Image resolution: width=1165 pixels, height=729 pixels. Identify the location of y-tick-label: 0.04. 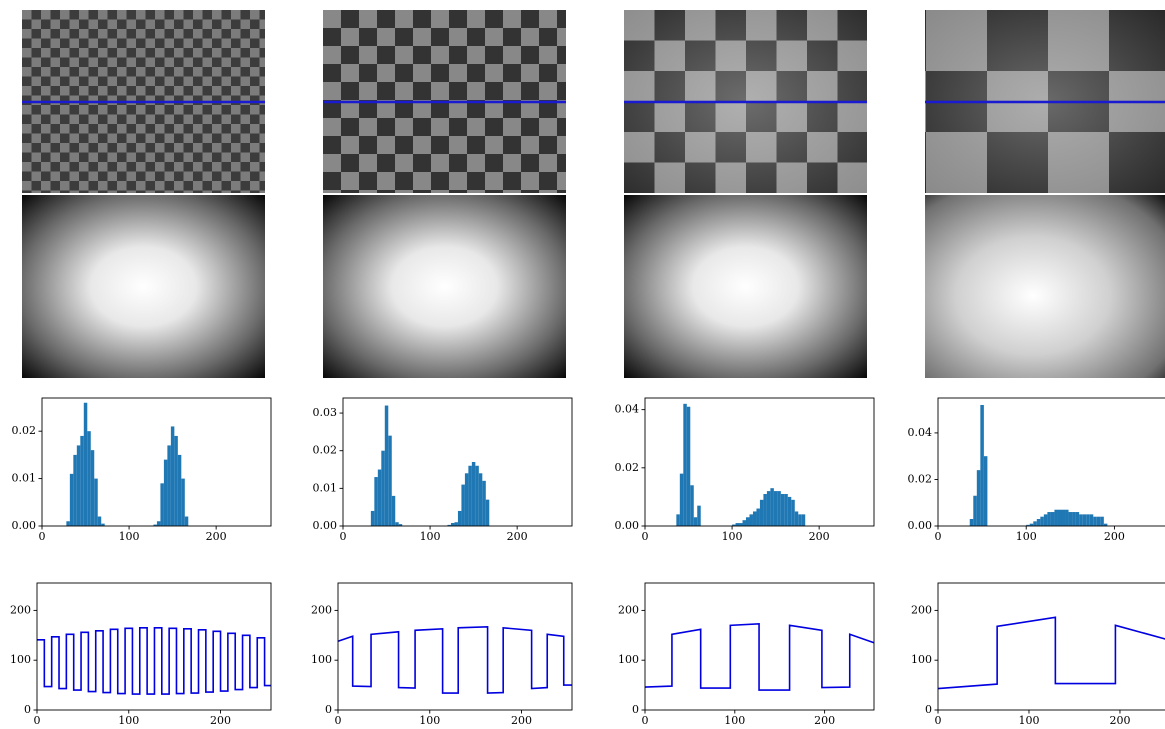
(627, 409).